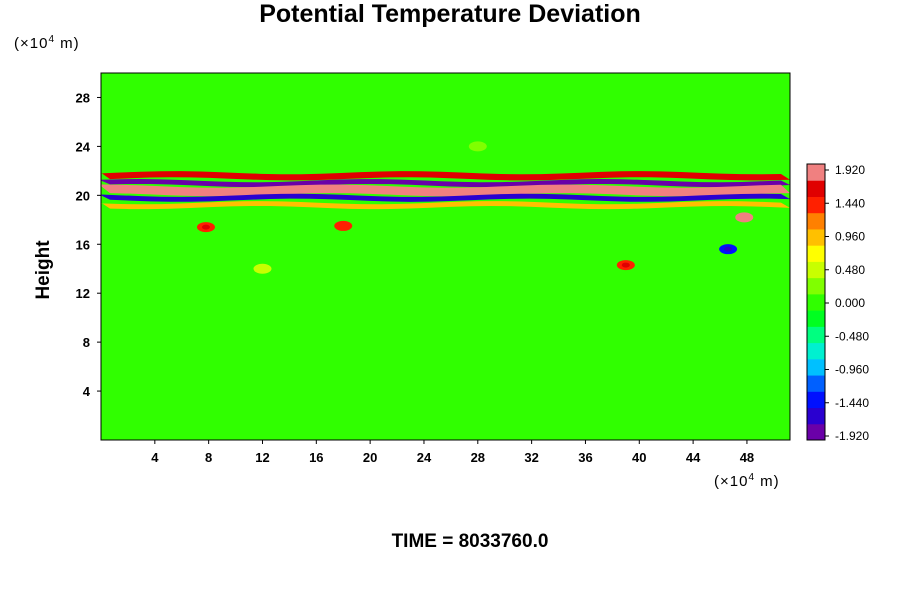  I want to click on x-tick-label: 40, so click(639, 457).